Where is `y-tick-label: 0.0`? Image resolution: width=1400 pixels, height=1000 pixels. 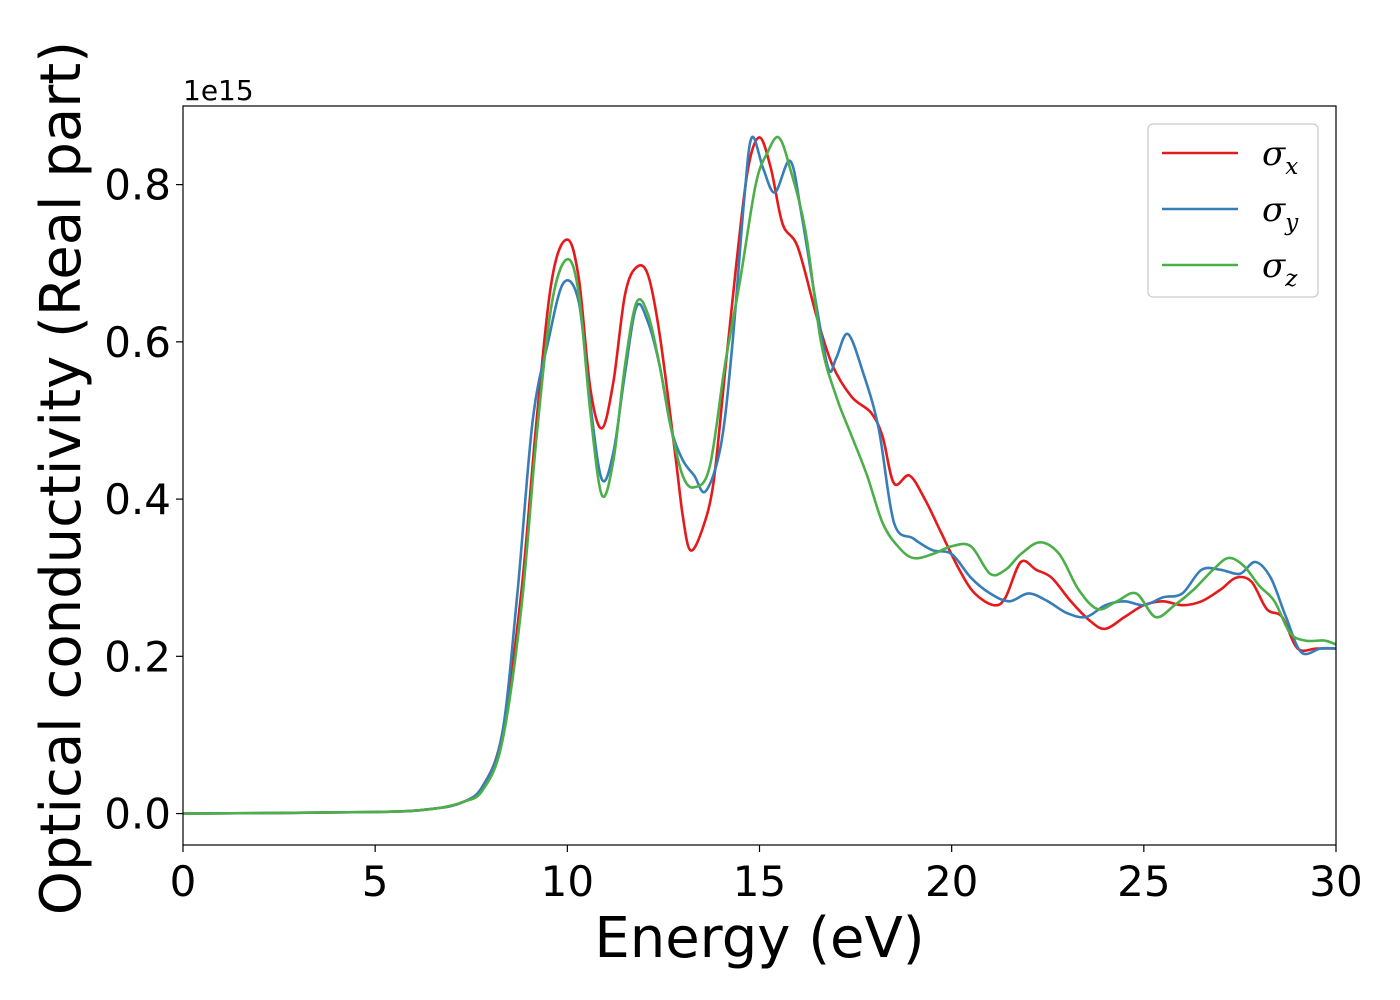 y-tick-label: 0.0 is located at coordinates (137, 814).